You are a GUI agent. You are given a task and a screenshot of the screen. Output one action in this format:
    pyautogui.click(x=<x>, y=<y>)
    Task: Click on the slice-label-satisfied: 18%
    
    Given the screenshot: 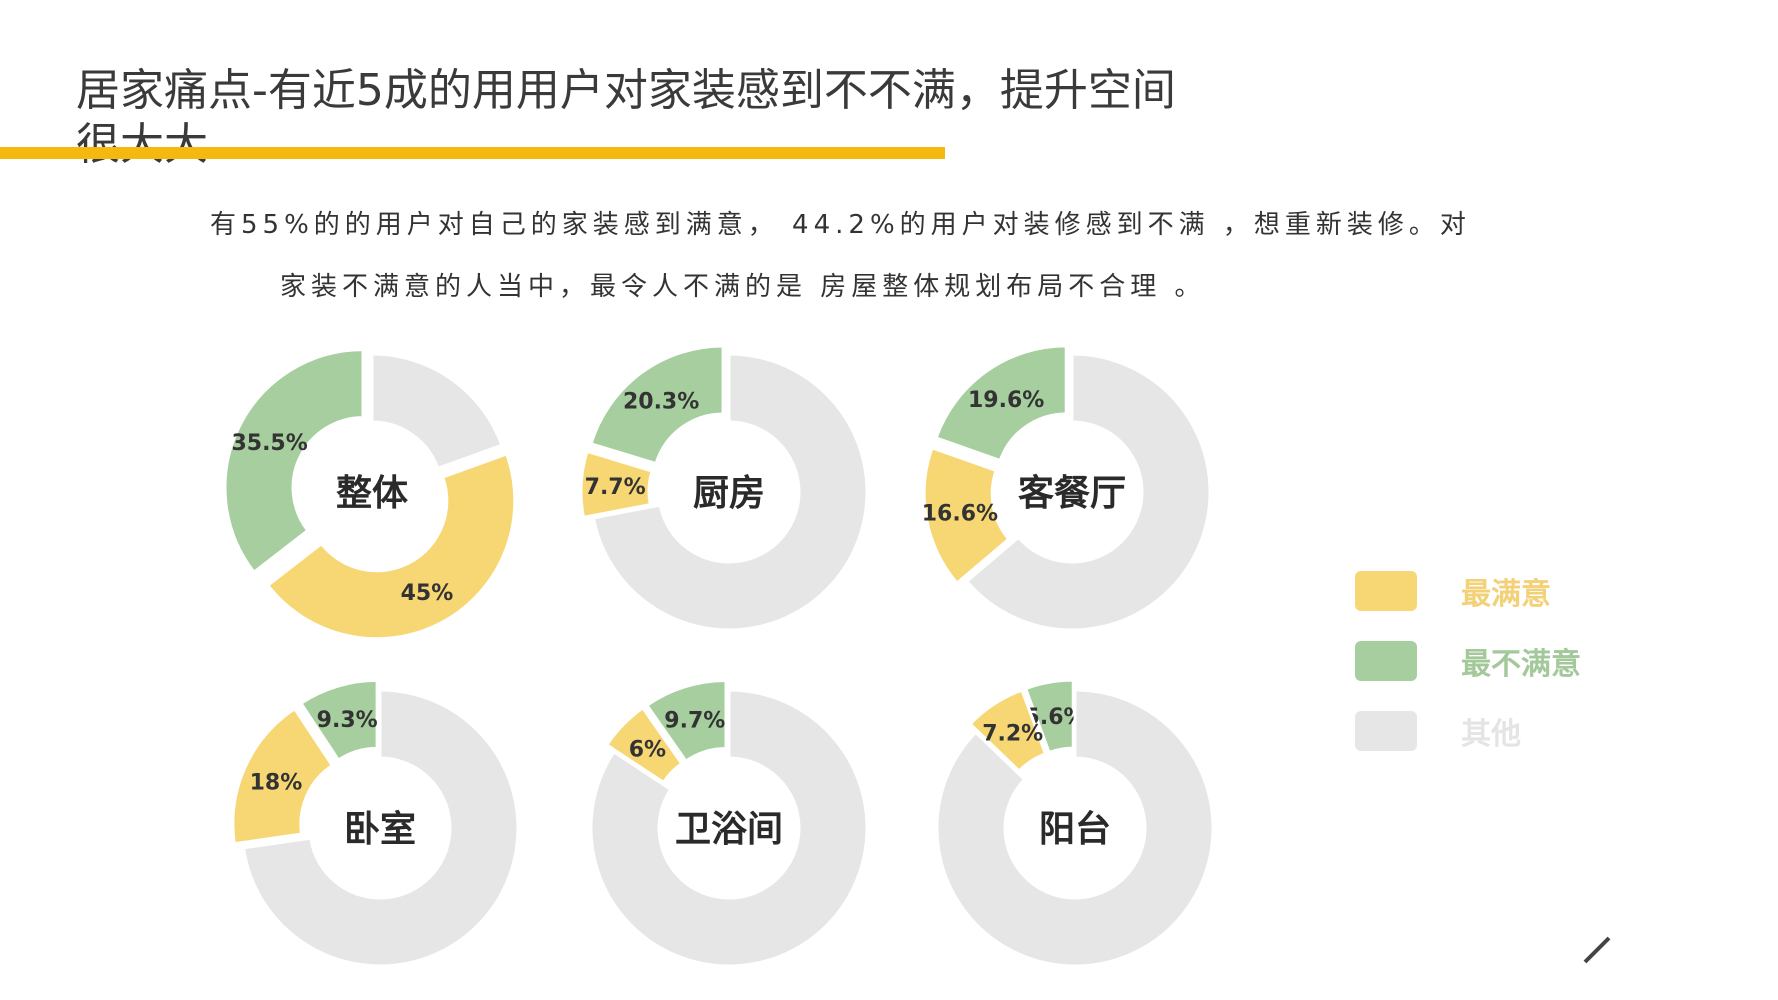 What is the action you would take?
    pyautogui.click(x=276, y=782)
    